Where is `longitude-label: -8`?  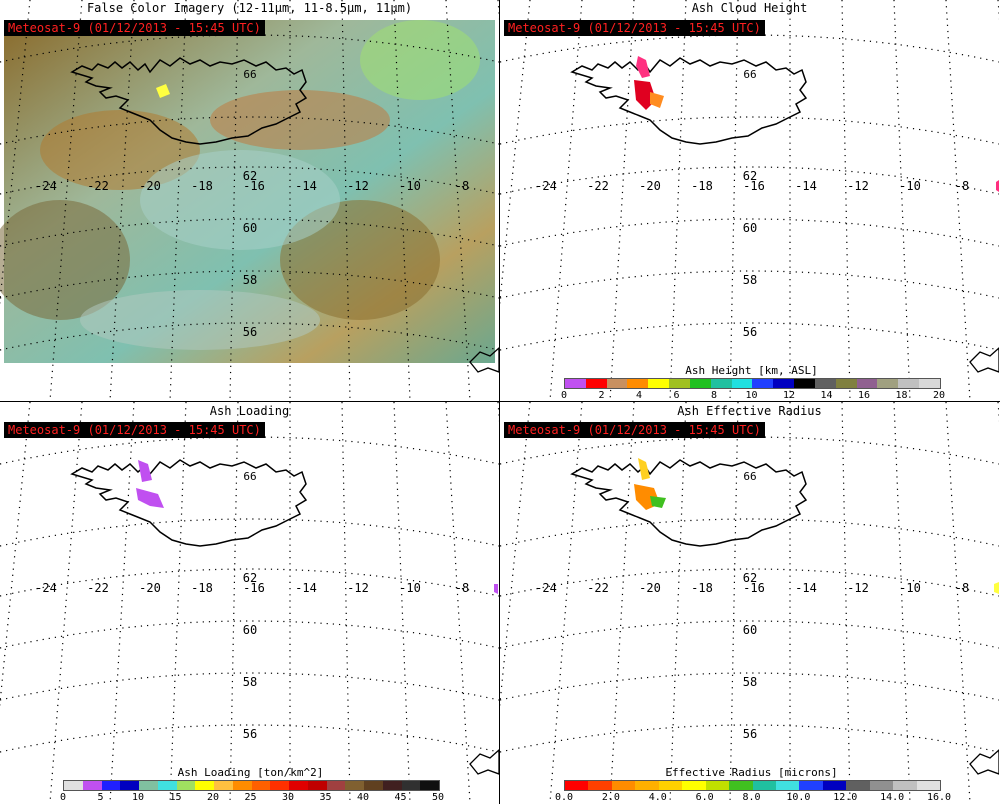
longitude-label: -8 is located at coordinates (962, 186).